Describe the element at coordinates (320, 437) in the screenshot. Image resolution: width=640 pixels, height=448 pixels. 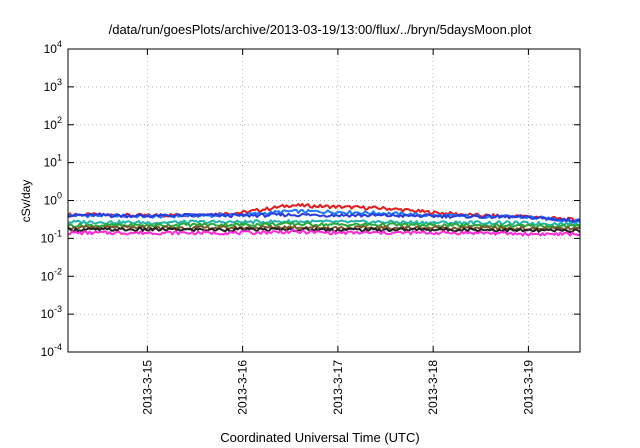
I see `x-axis-label: Coordinated Universal Time (UTC)` at that location.